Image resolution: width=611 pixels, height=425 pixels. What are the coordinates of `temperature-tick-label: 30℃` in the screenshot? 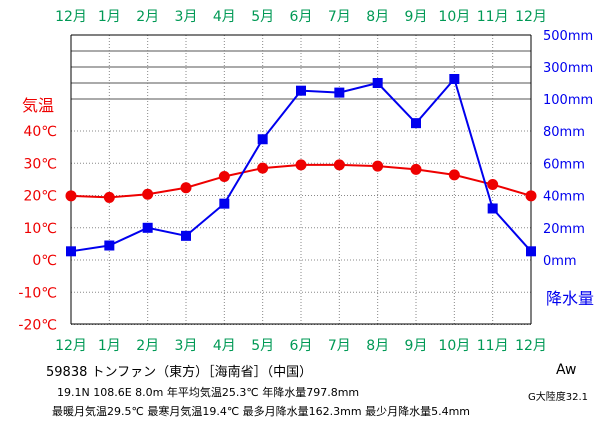 It's located at (40, 164).